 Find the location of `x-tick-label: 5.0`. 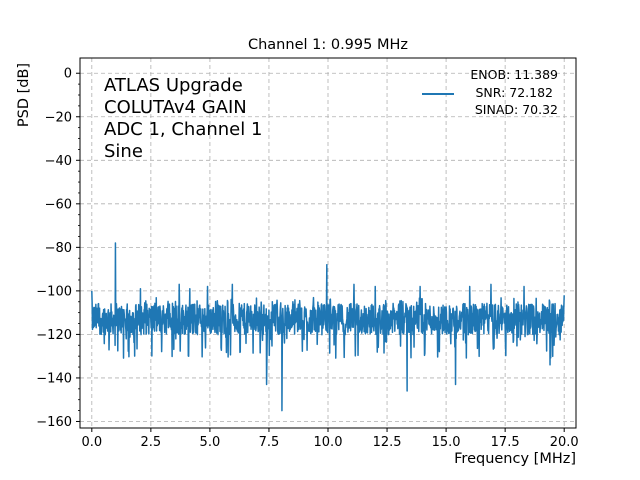

x-tick-label: 5.0 is located at coordinates (210, 442).